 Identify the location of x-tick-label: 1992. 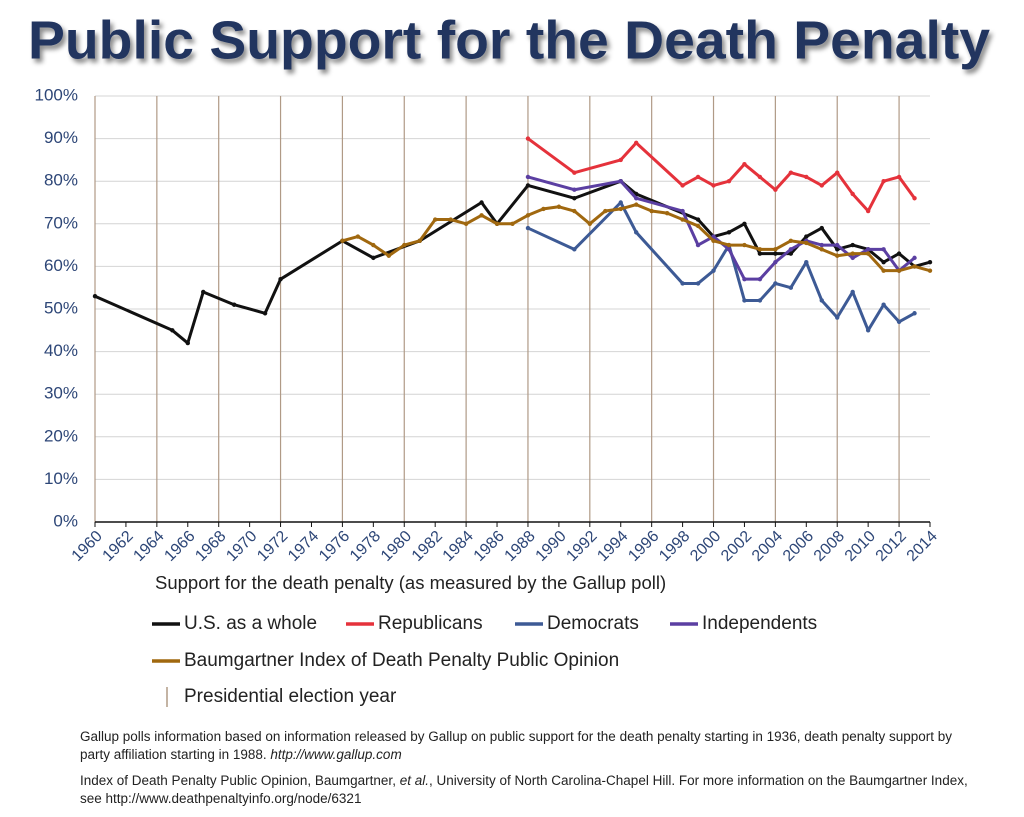
(581, 546).